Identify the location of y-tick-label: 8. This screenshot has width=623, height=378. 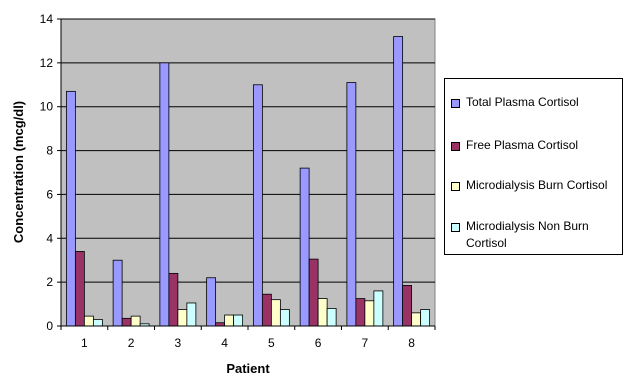
(49, 151).